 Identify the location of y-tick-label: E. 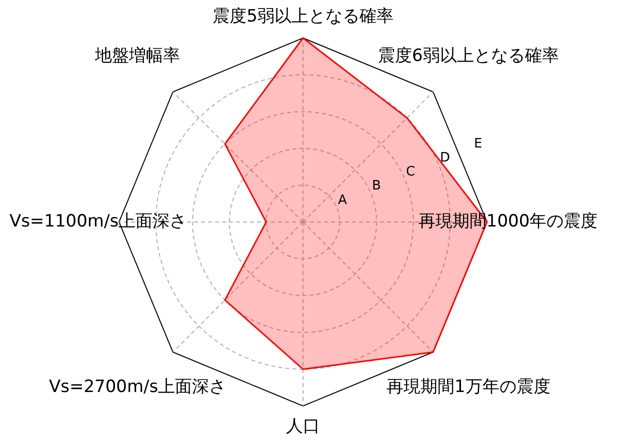
(478, 144).